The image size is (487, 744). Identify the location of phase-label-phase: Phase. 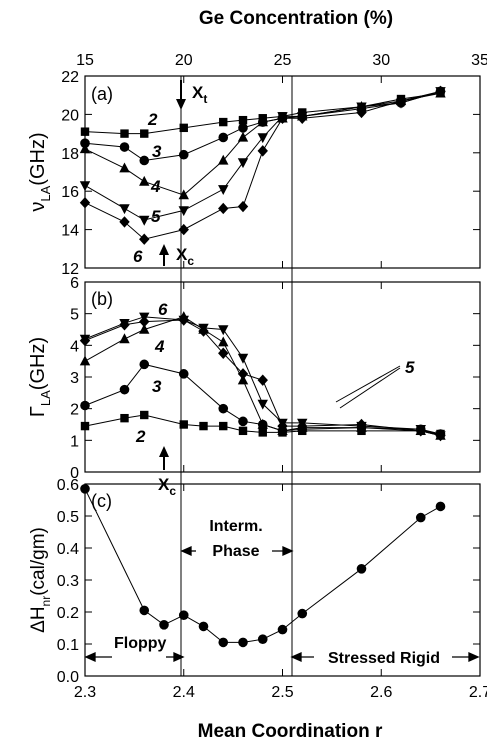
(235, 551).